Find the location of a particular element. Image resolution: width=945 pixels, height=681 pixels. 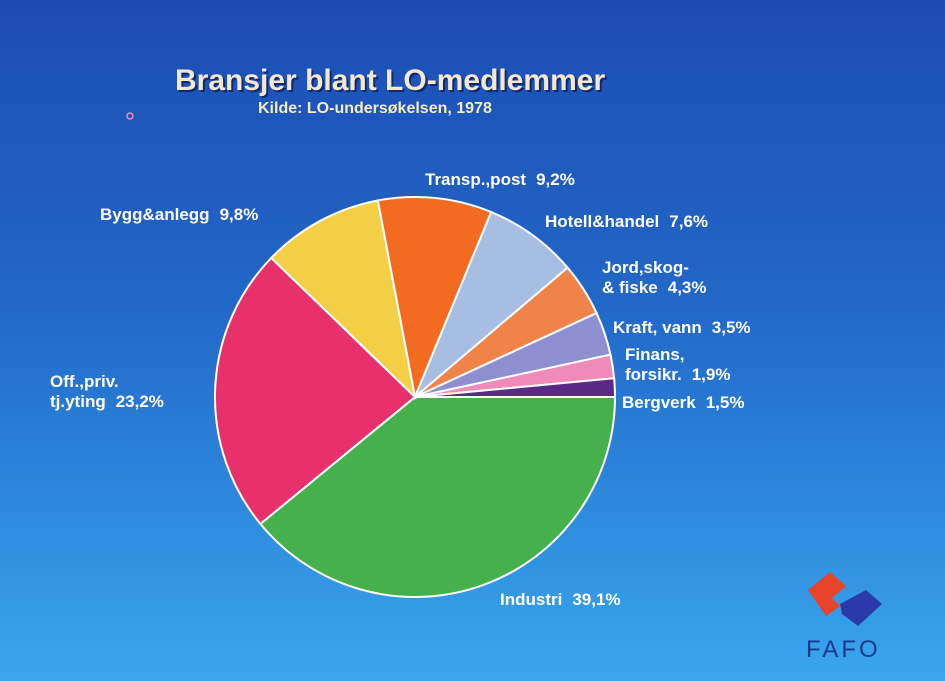

slice-label: Bergverk 1,5% is located at coordinates (683, 403).